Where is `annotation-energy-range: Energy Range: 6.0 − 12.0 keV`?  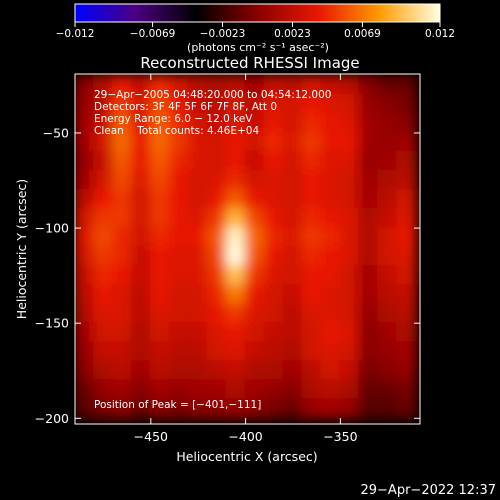 annotation-energy-range: Energy Range: 6.0 − 12.0 keV is located at coordinates (173, 119).